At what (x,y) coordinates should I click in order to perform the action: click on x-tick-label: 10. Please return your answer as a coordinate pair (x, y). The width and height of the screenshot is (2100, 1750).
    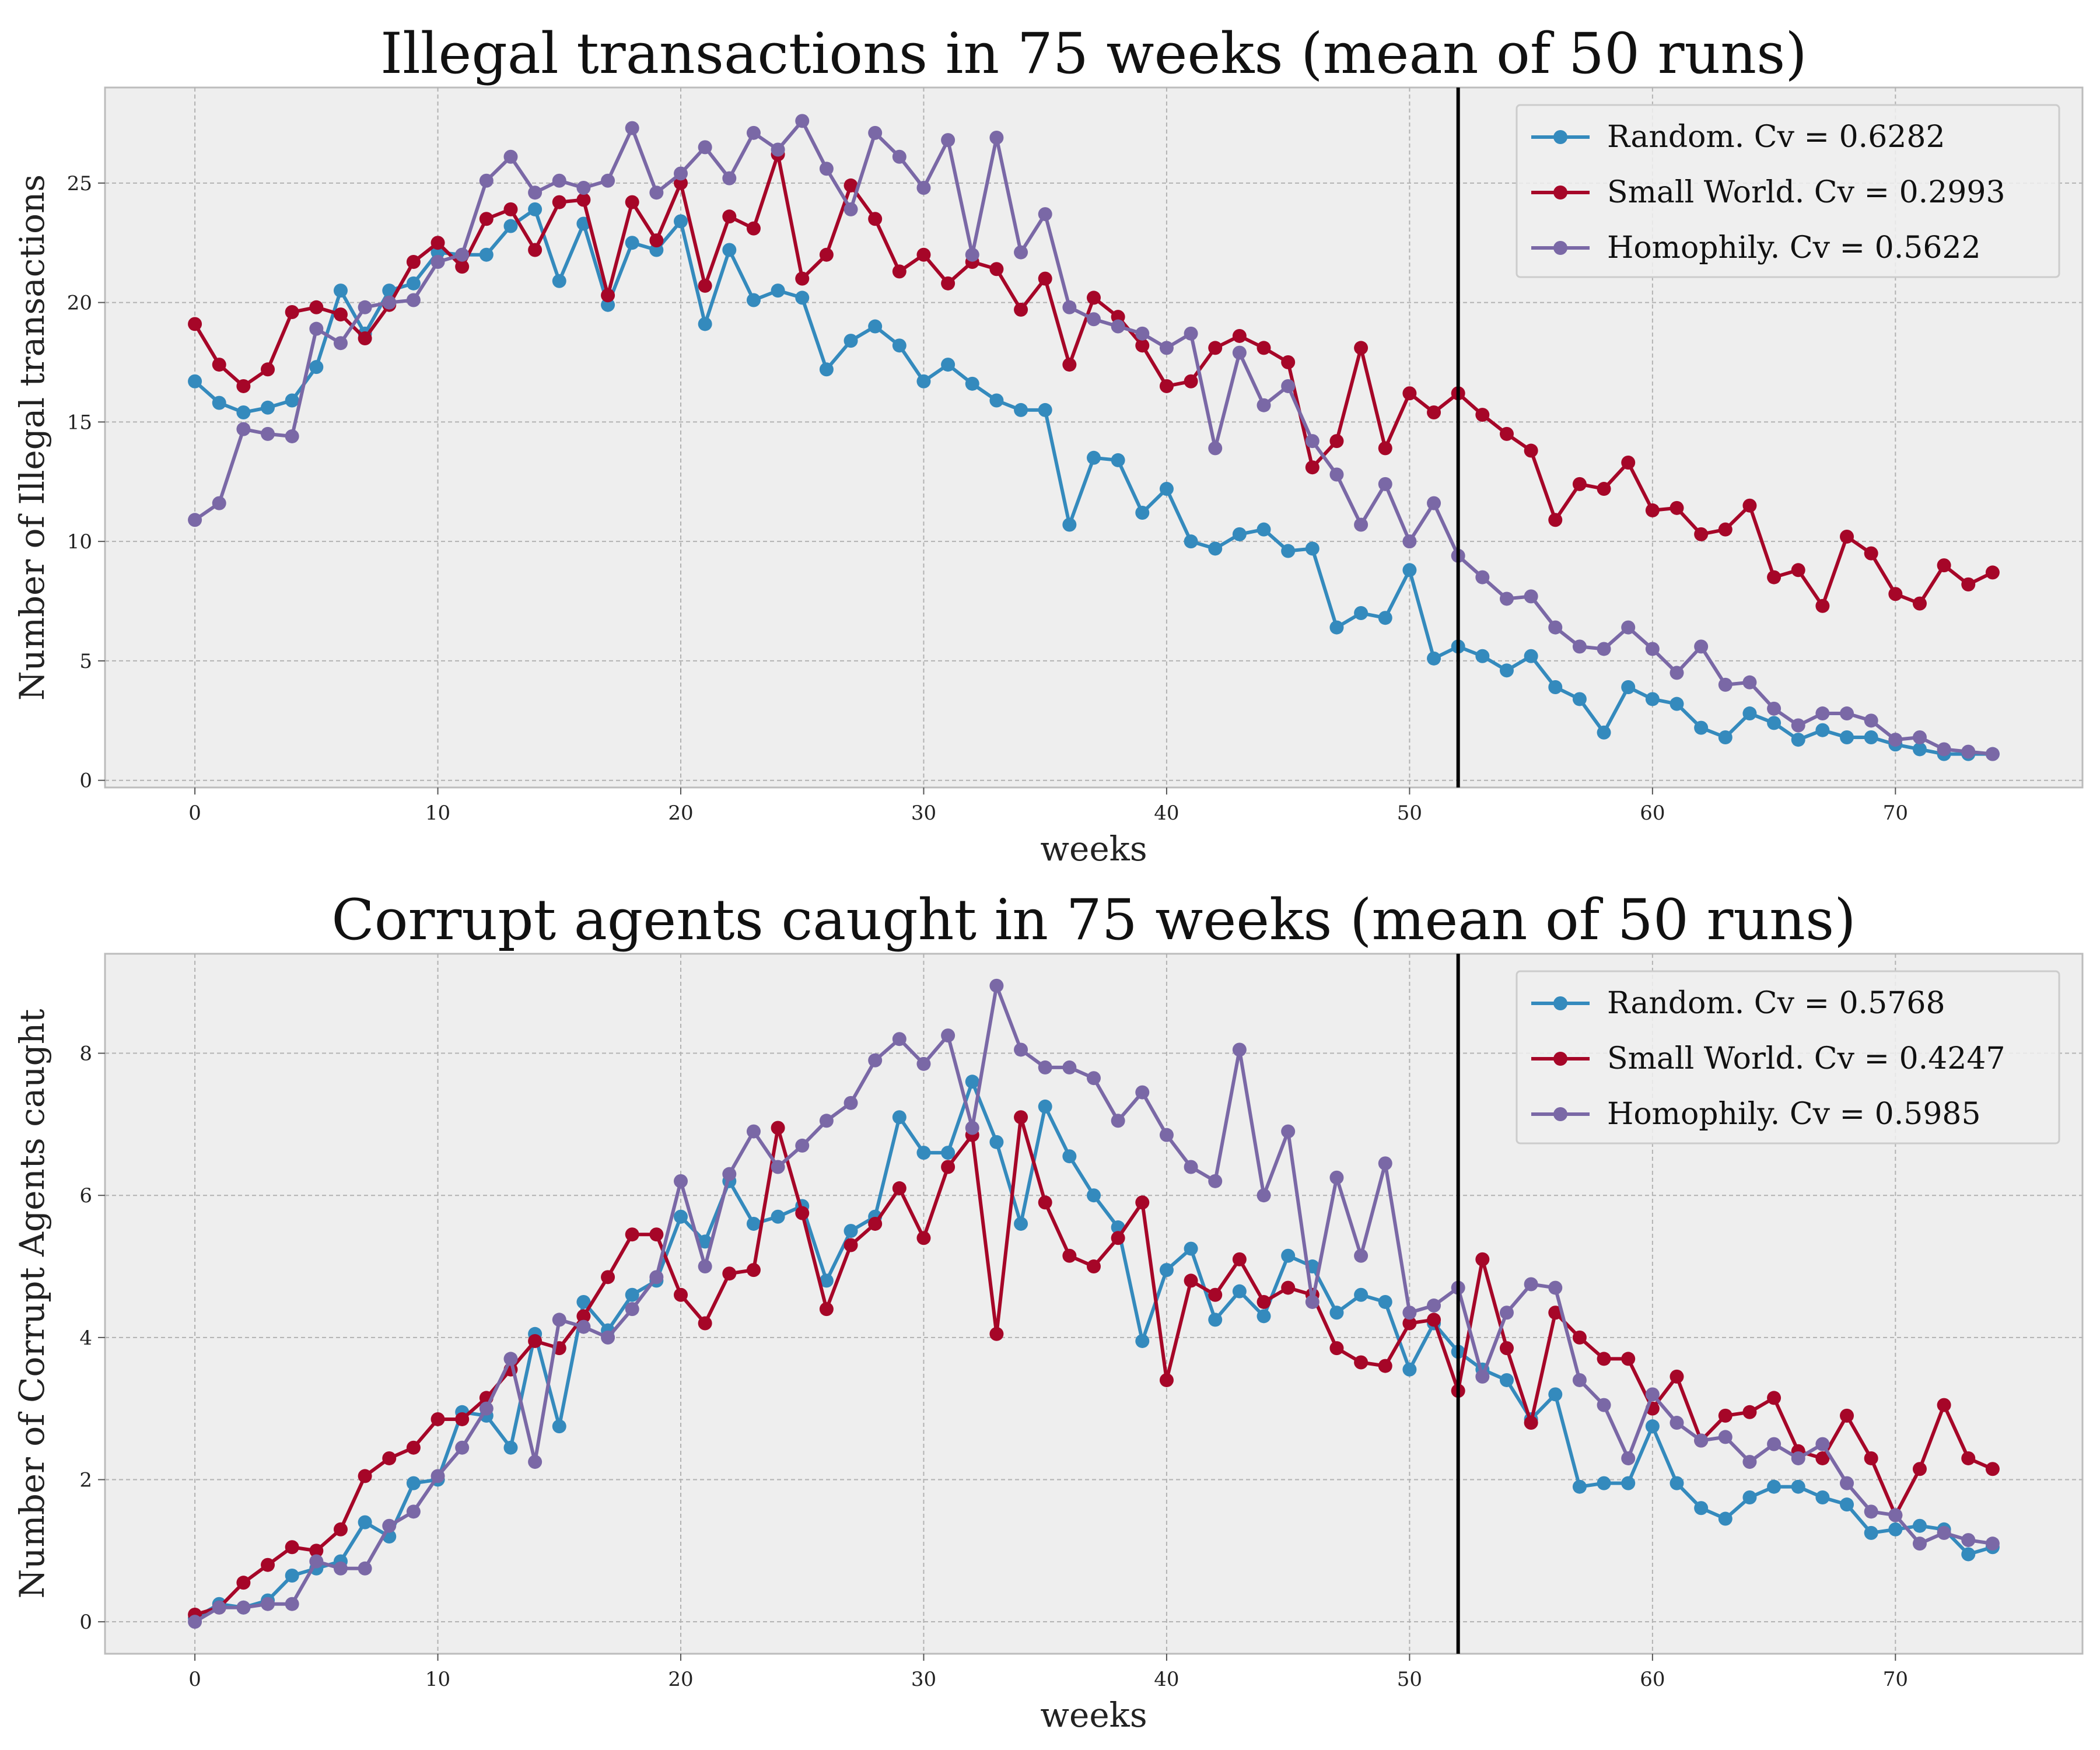
    Looking at the image, I should click on (437, 813).